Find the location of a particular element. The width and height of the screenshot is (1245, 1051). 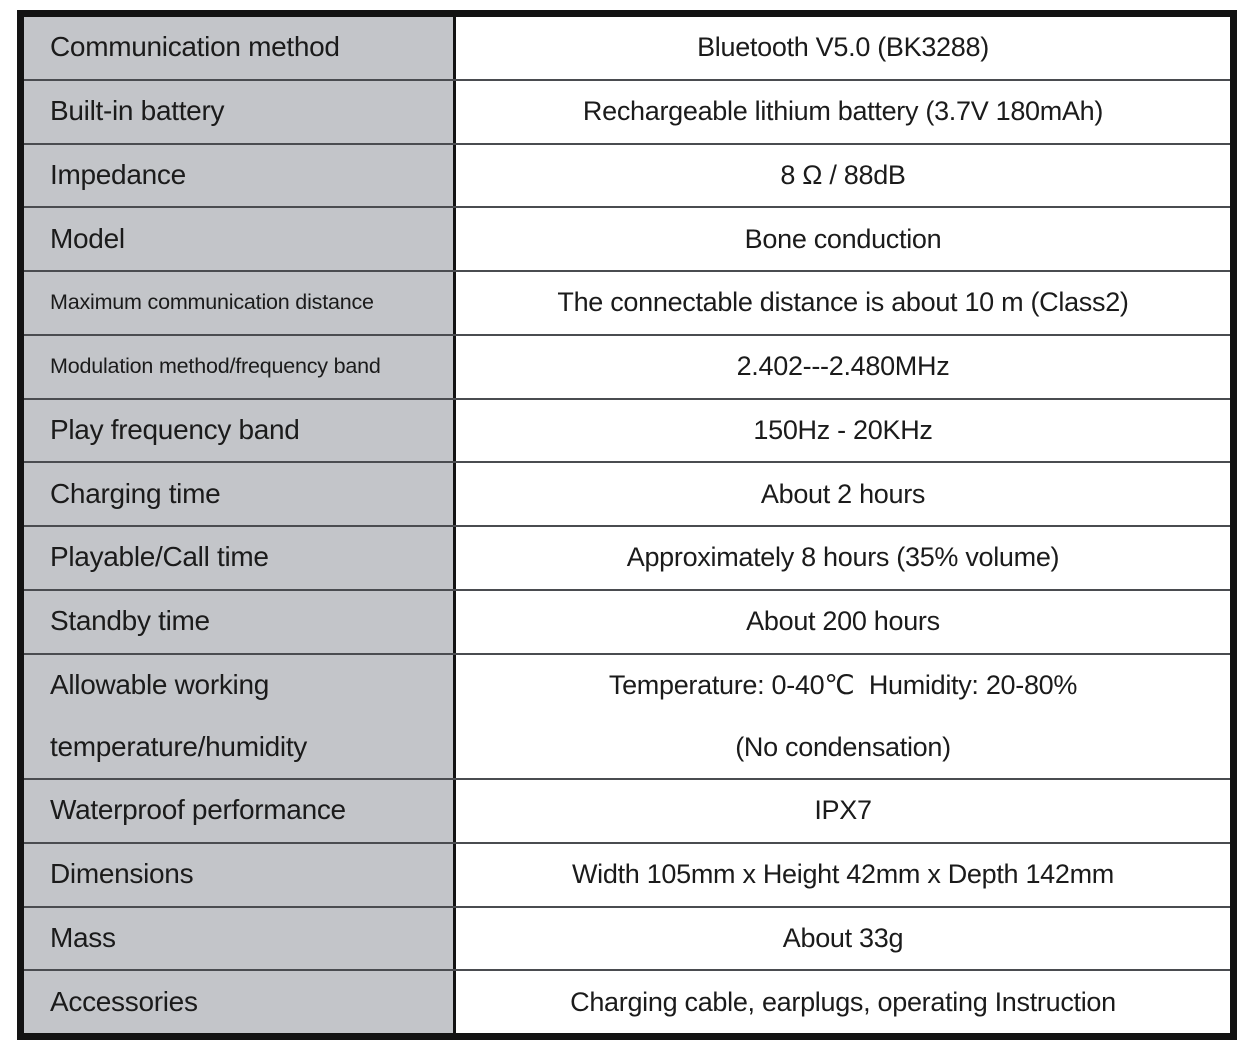

spec-value: Bluetooth V5.0 (BK3288) is located at coordinates (843, 47).